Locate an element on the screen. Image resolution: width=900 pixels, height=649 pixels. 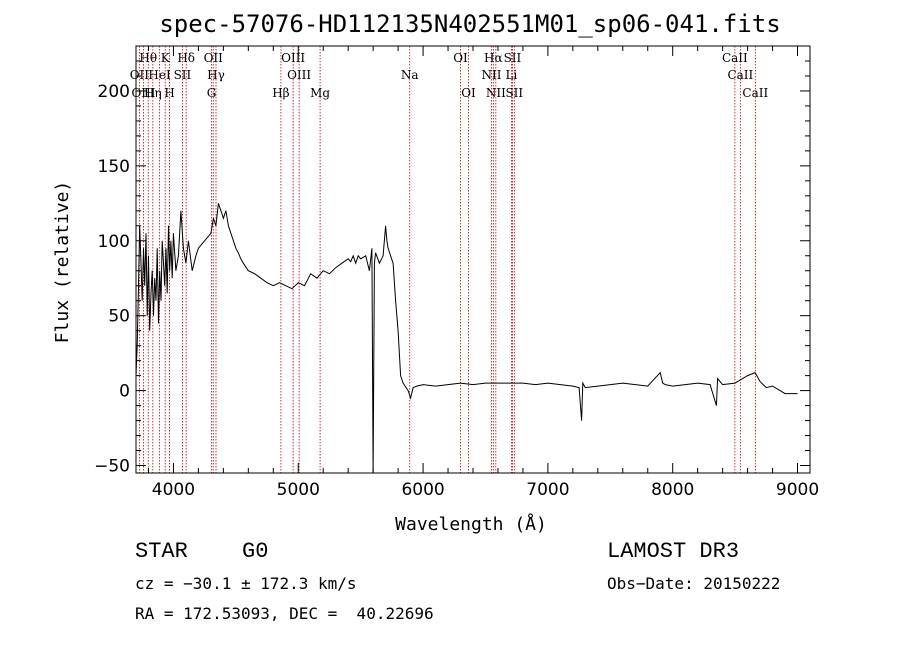
y-axis-label: Flux (relative) is located at coordinates (62, 262).